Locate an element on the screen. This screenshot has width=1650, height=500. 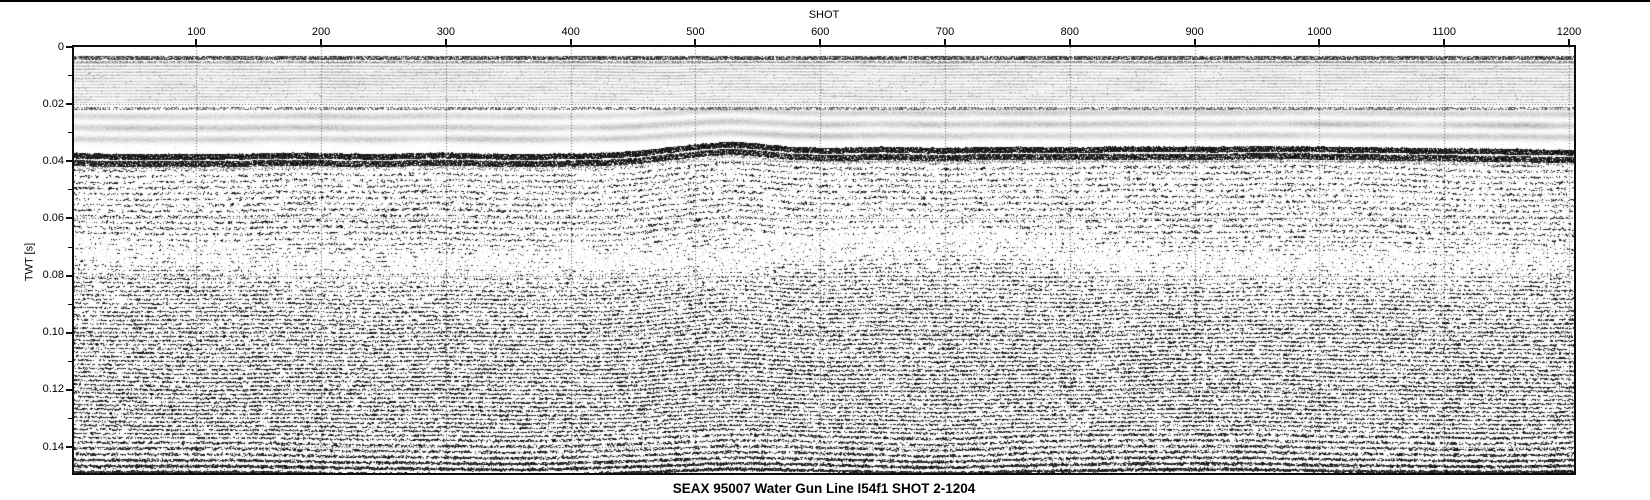
x-tick-label: 900 is located at coordinates (1194, 32).